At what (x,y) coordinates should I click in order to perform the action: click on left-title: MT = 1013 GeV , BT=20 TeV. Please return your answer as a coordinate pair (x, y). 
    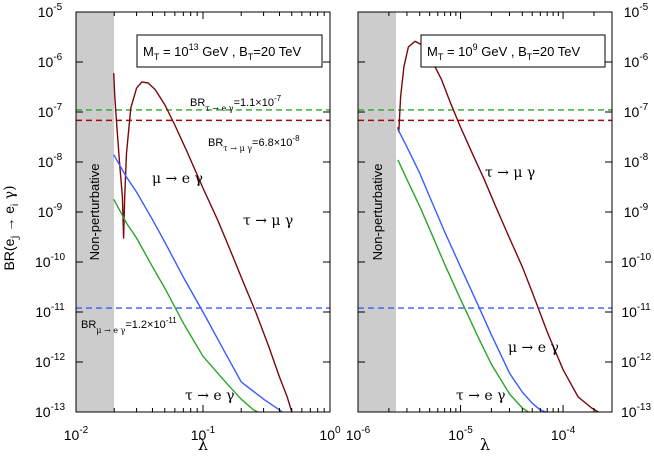
    Looking at the image, I should click on (222, 52).